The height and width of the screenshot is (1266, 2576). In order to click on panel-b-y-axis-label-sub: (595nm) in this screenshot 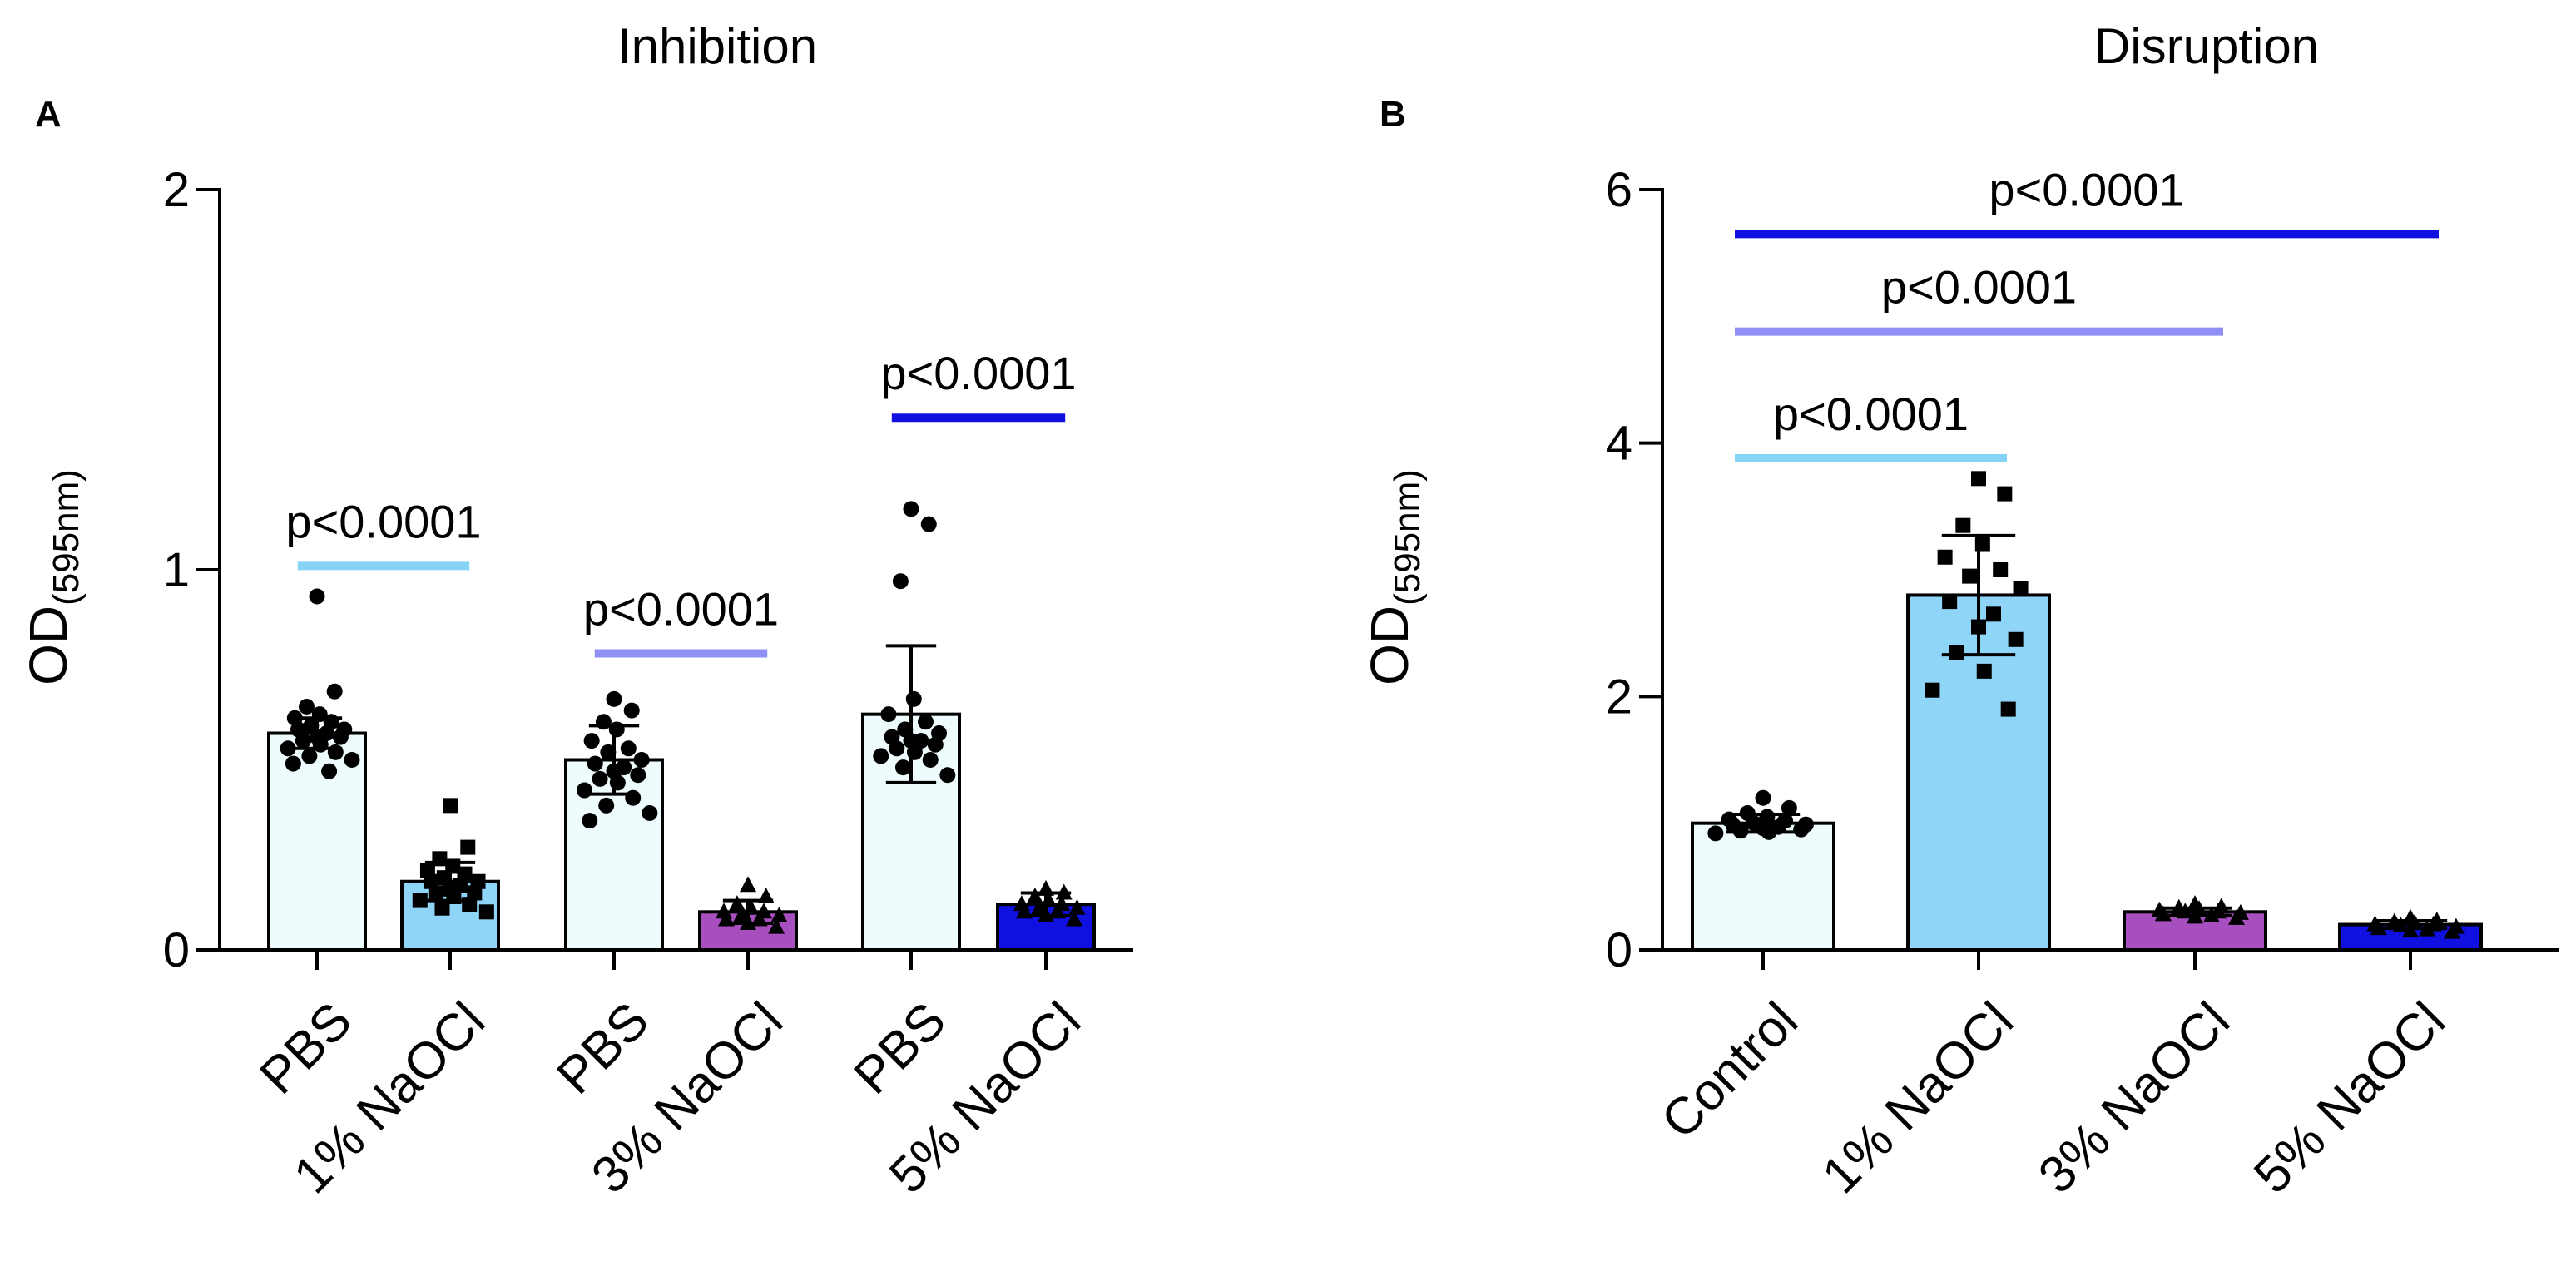, I will do `click(1407, 537)`.